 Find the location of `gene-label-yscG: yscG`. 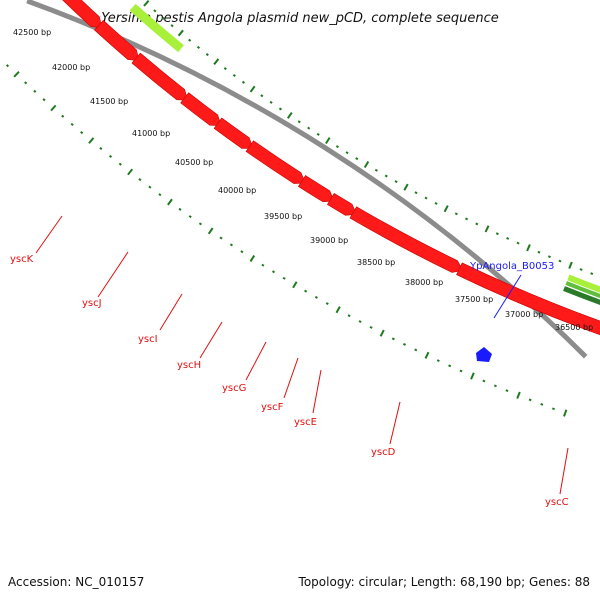

gene-label-yscG: yscG is located at coordinates (234, 388).